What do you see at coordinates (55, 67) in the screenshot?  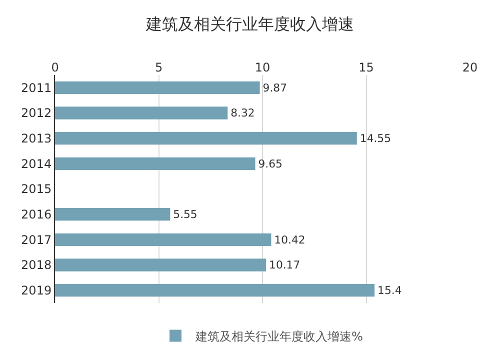 I see `x-tick-label: 0` at bounding box center [55, 67].